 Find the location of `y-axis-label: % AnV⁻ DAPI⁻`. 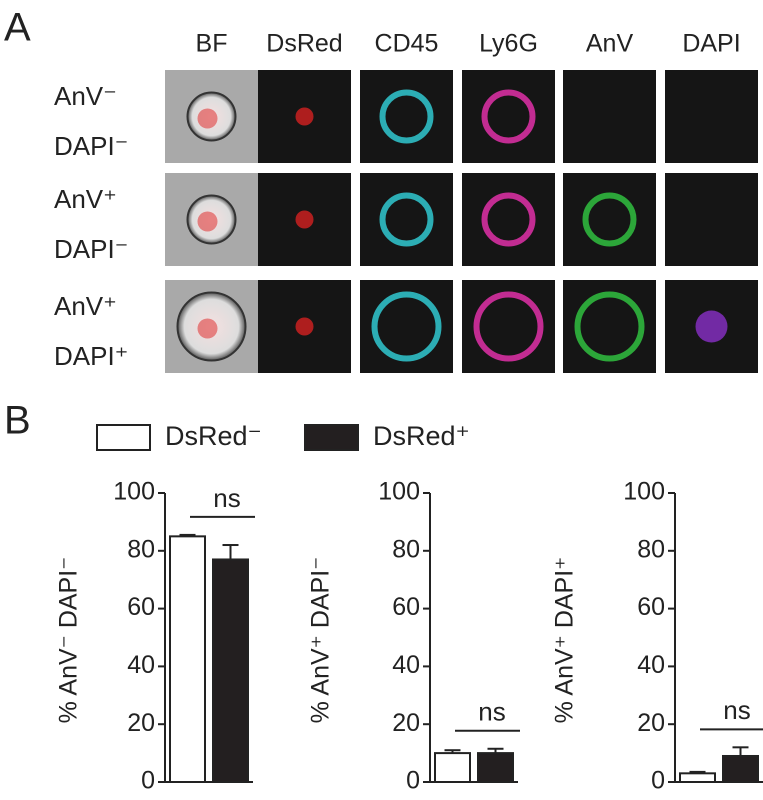

y-axis-label: % AnV⁻ DAPI⁻ is located at coordinates (69, 640).